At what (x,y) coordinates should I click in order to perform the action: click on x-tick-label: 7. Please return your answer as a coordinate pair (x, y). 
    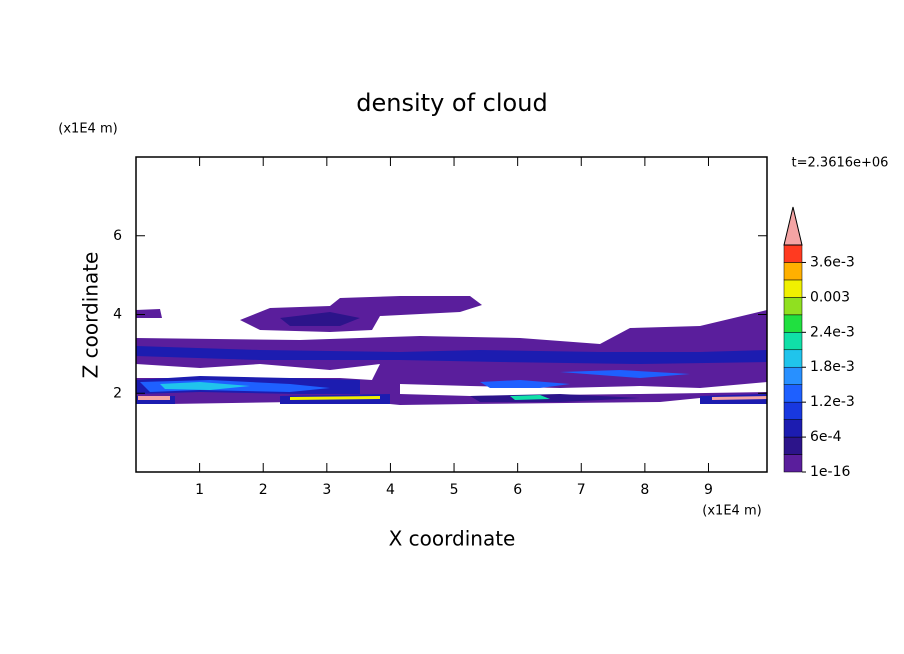
    Looking at the image, I should click on (581, 490).